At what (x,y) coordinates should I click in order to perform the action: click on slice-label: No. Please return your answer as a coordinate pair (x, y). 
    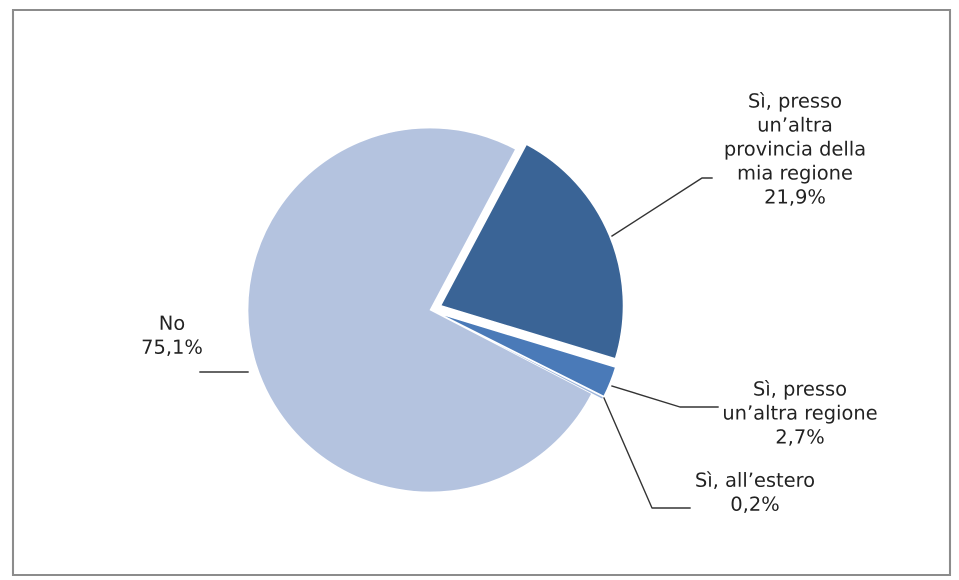
    Looking at the image, I should click on (172, 323).